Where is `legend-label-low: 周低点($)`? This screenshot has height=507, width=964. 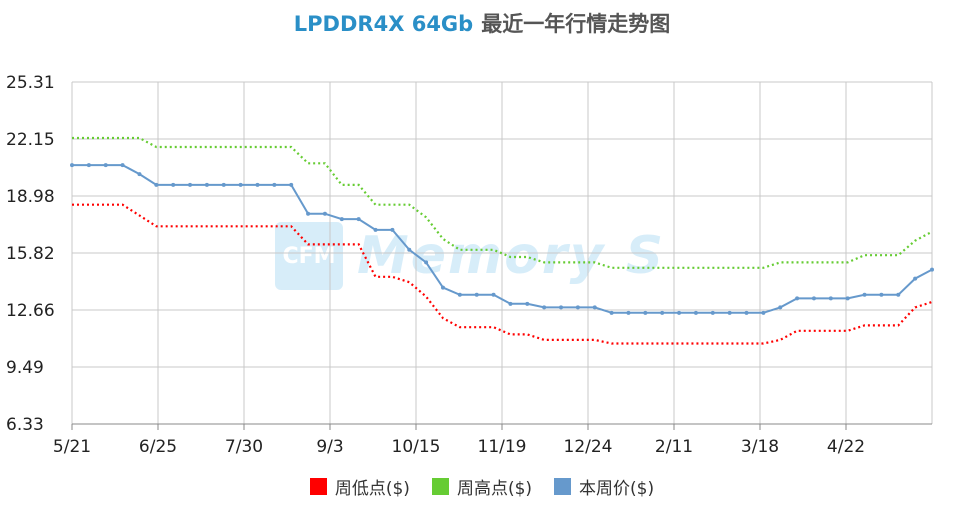 legend-label-low: 周低点($) is located at coordinates (372, 489).